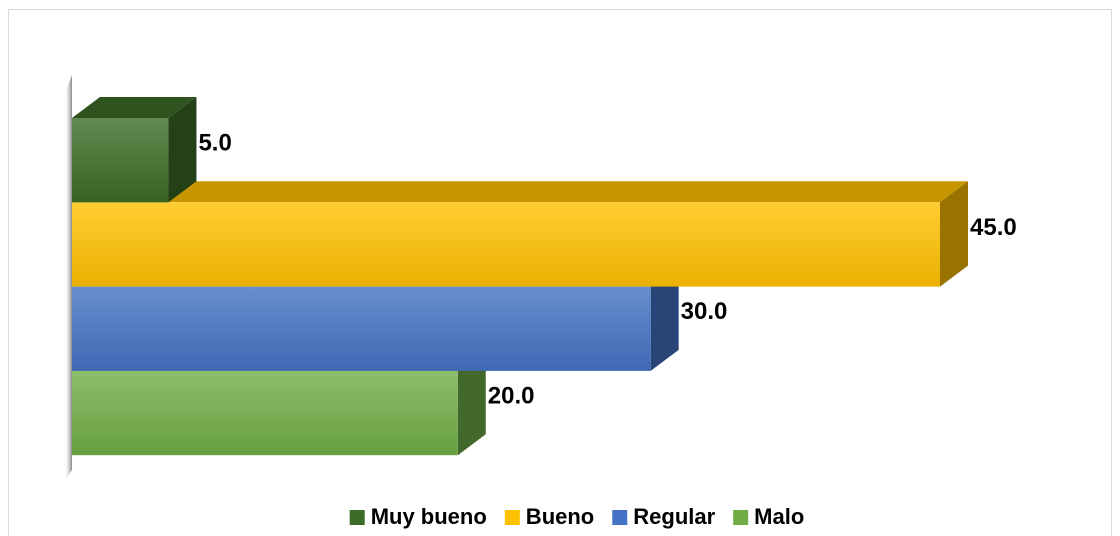  I want to click on bar, so click(134, 150).